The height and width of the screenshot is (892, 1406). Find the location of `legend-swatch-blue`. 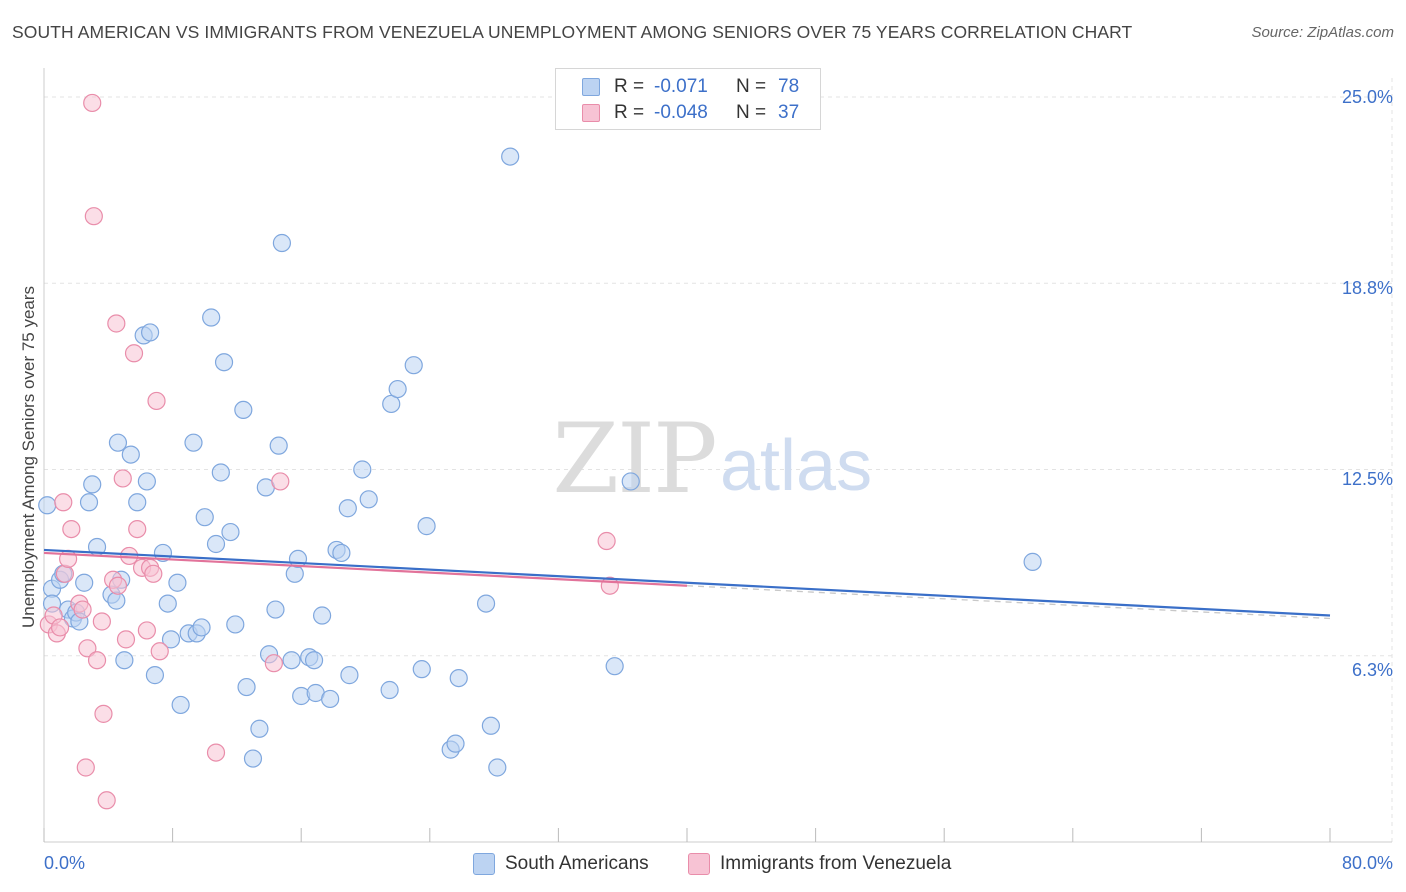

legend-swatch-blue is located at coordinates (591, 87).